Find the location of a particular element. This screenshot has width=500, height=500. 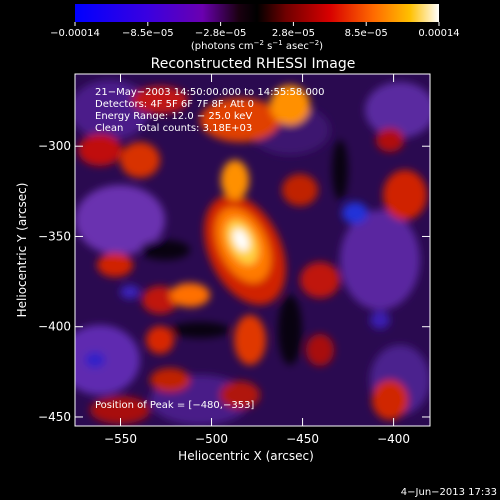

y-tick-label: −450 is located at coordinates (54, 417).